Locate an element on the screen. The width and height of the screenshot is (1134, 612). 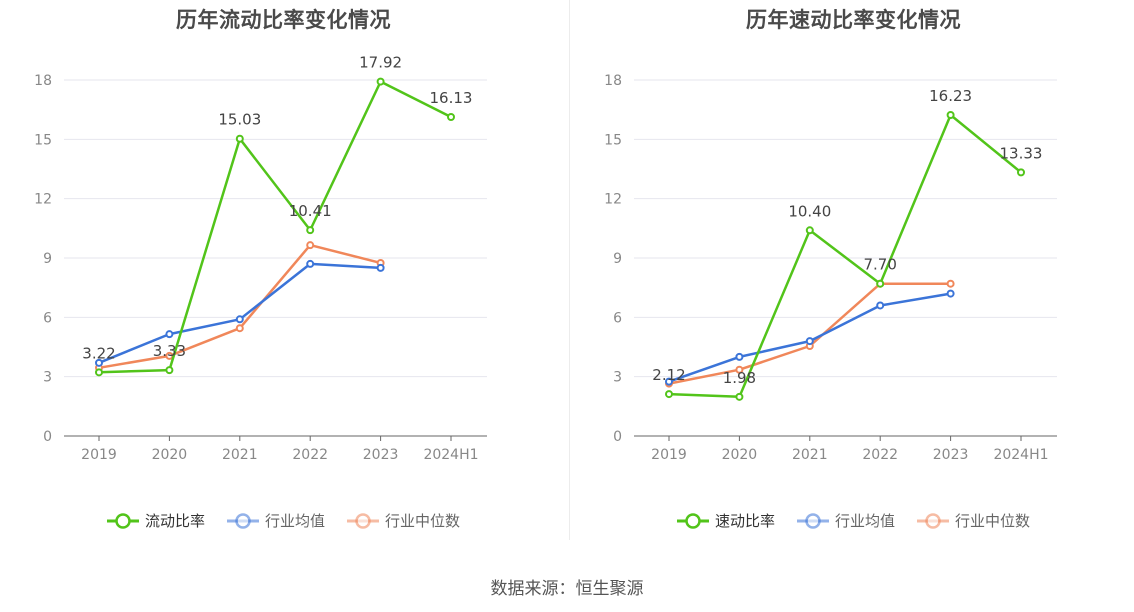
legend-item: 速动比率 is located at coordinates (725, 520).